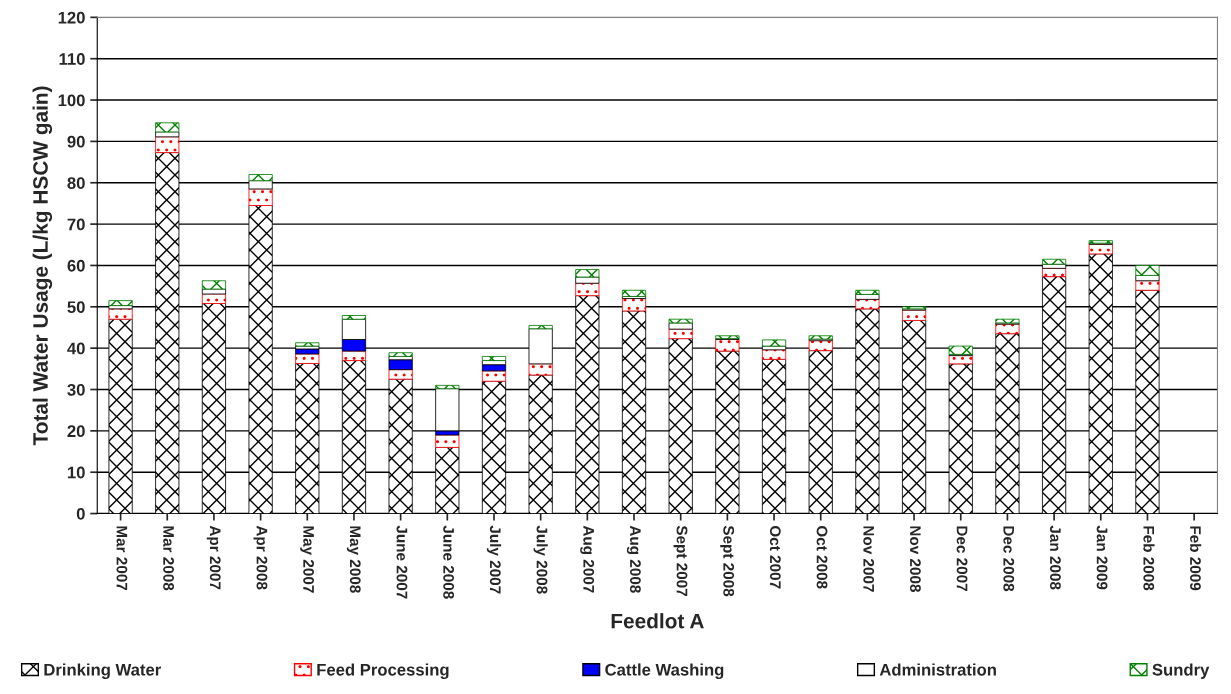 Image resolution: width=1231 pixels, height=694 pixels. What do you see at coordinates (1009, 559) in the screenshot?
I see `x-tick-label: Dec 2008` at bounding box center [1009, 559].